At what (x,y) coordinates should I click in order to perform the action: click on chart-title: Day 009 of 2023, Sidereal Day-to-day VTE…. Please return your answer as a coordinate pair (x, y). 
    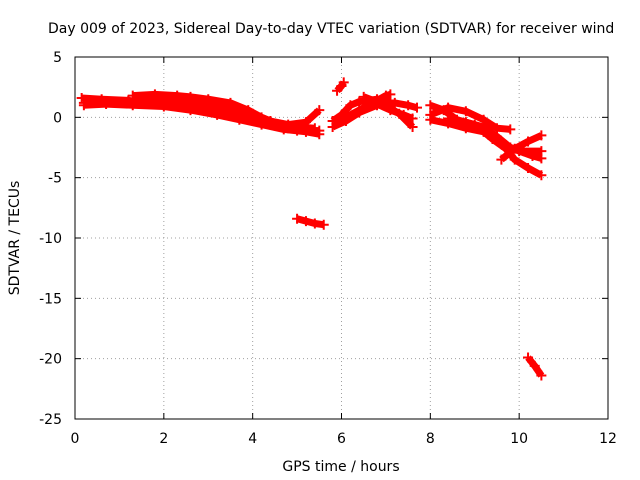
    Looking at the image, I should click on (331, 29).